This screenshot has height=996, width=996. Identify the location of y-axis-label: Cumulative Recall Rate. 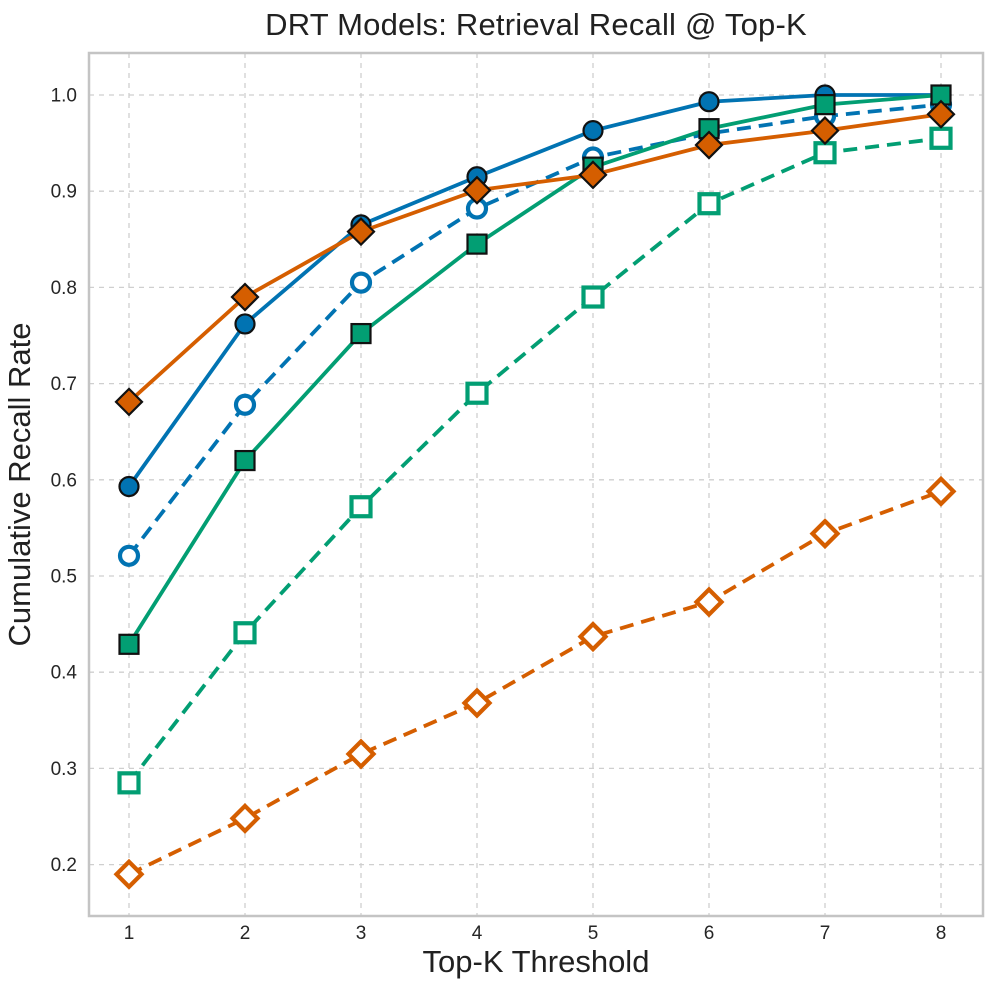
(19, 485).